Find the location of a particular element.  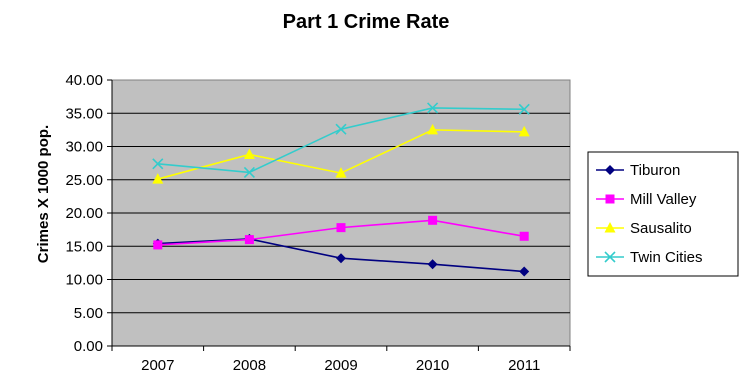

y-tick-label: 10.00 is located at coordinates (84, 280).